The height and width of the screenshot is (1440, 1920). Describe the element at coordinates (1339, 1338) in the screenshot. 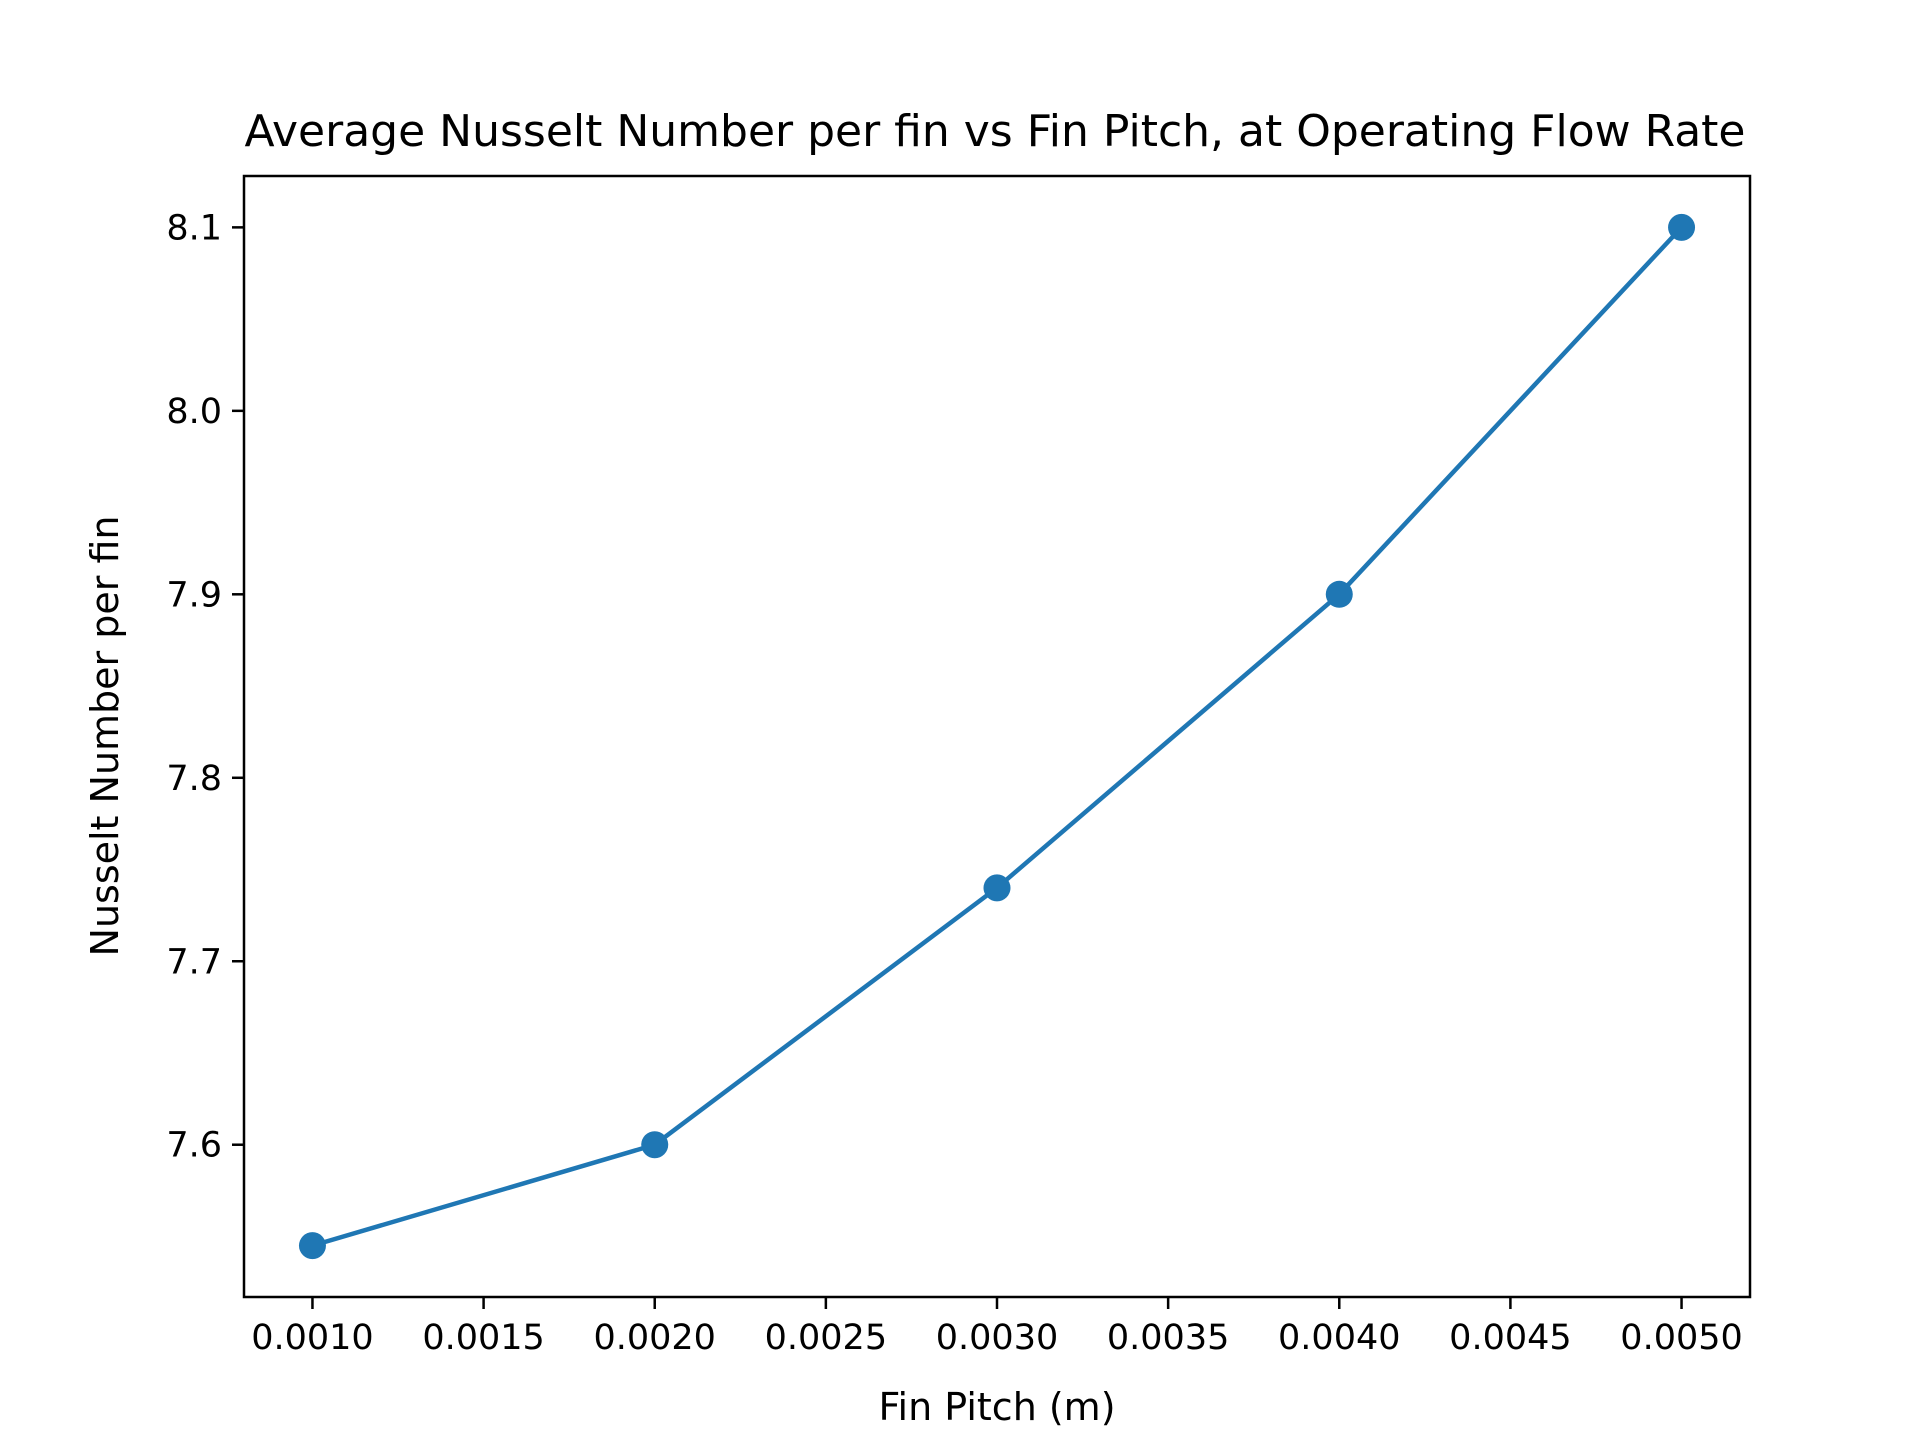

I see `x-tick-label: 0.0040` at that location.